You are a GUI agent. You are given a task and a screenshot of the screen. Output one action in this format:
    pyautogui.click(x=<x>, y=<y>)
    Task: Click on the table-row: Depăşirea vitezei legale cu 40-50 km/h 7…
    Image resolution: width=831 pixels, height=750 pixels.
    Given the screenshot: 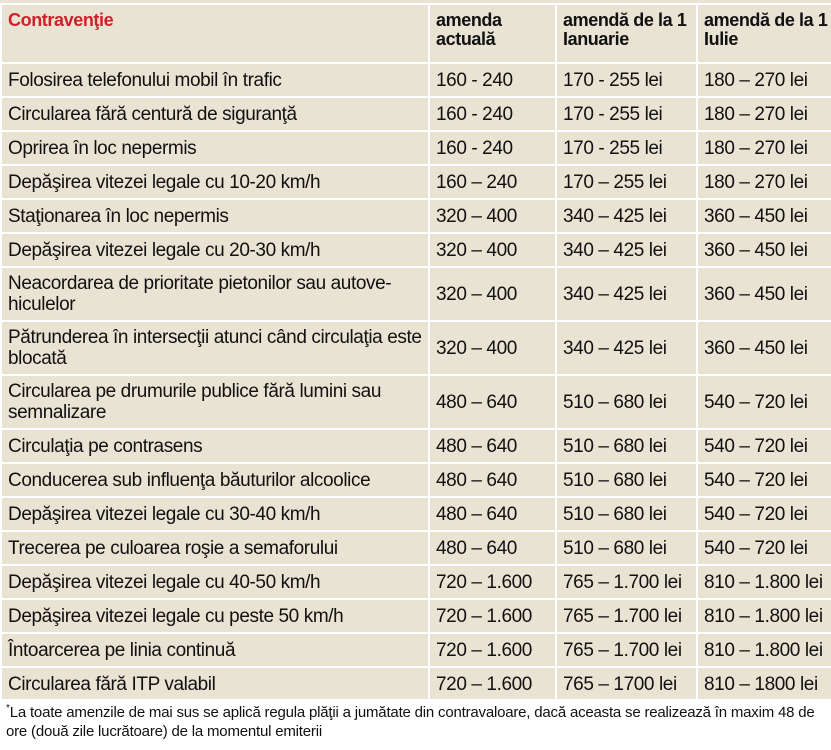 What is the action you would take?
    pyautogui.click(x=415, y=582)
    